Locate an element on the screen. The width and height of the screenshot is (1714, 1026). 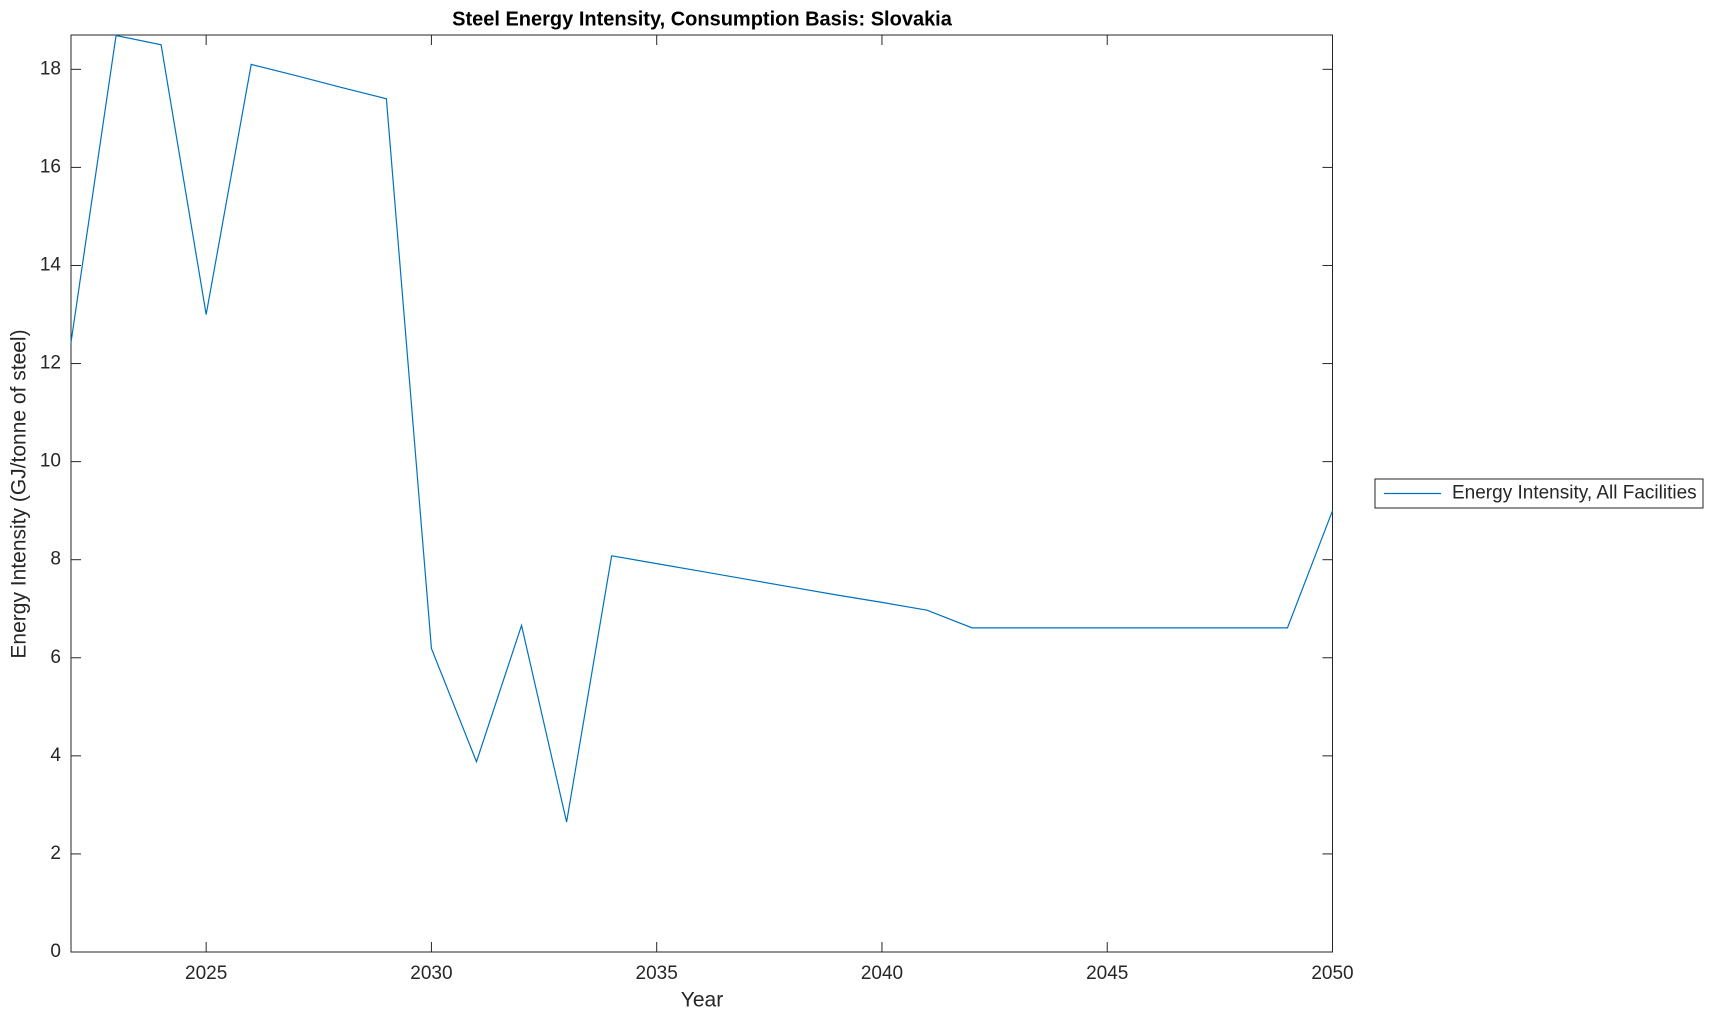
x-tick-label: 2025 is located at coordinates (206, 973).